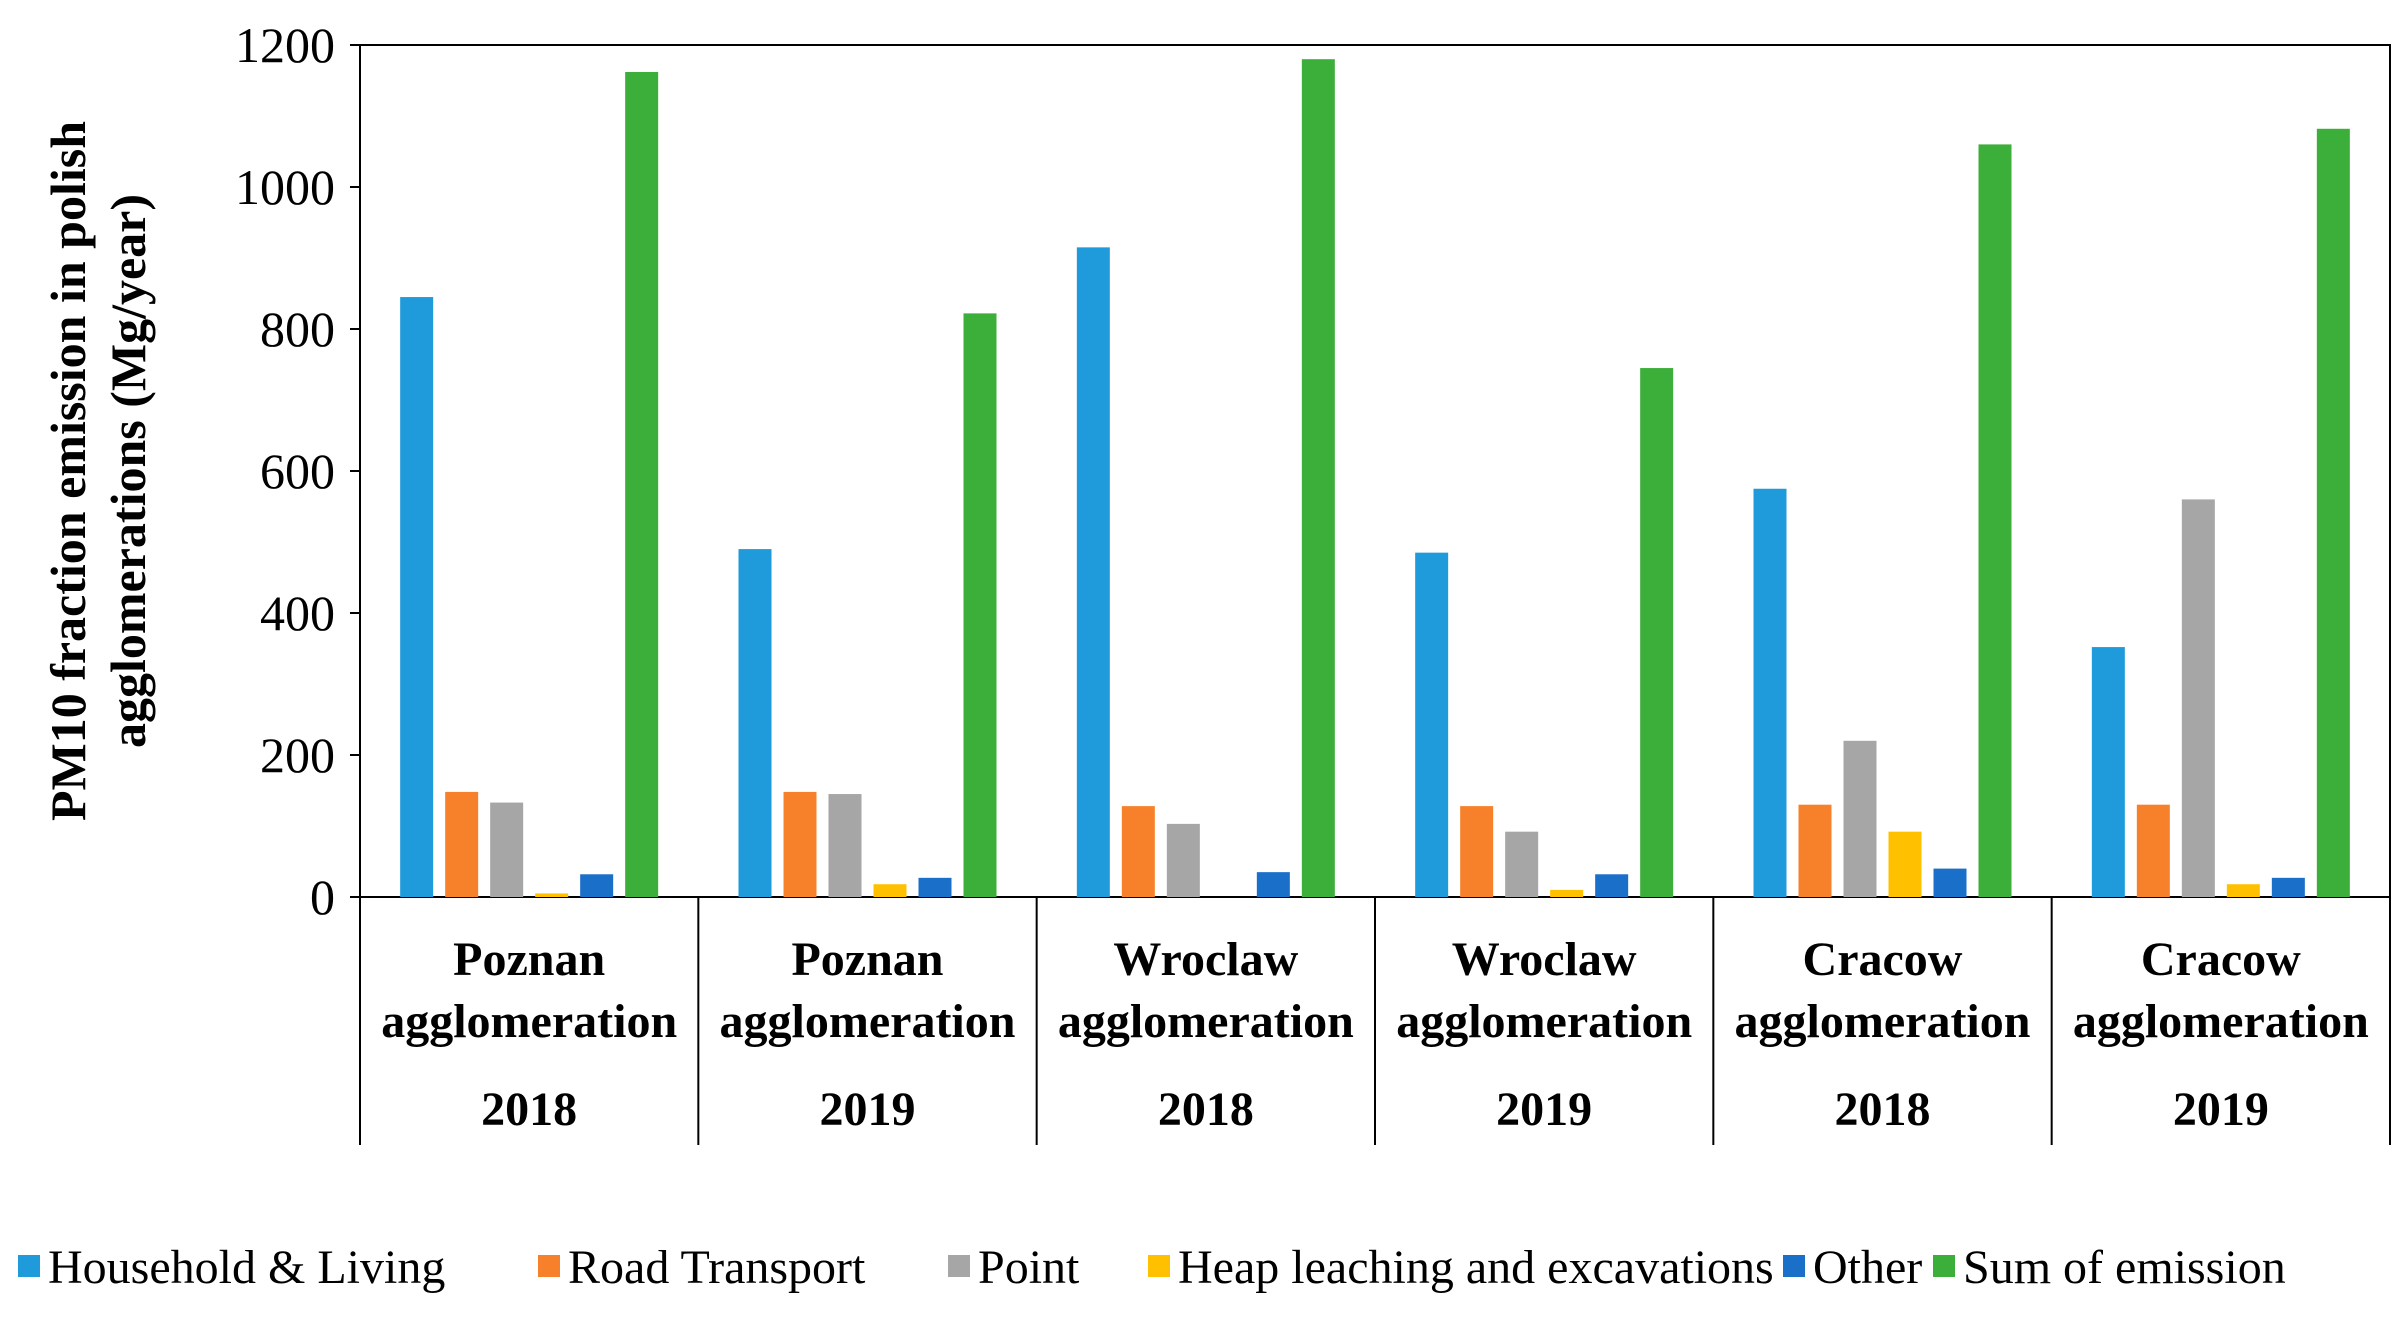  I want to click on legend-label: Other, so click(1867, 1267).